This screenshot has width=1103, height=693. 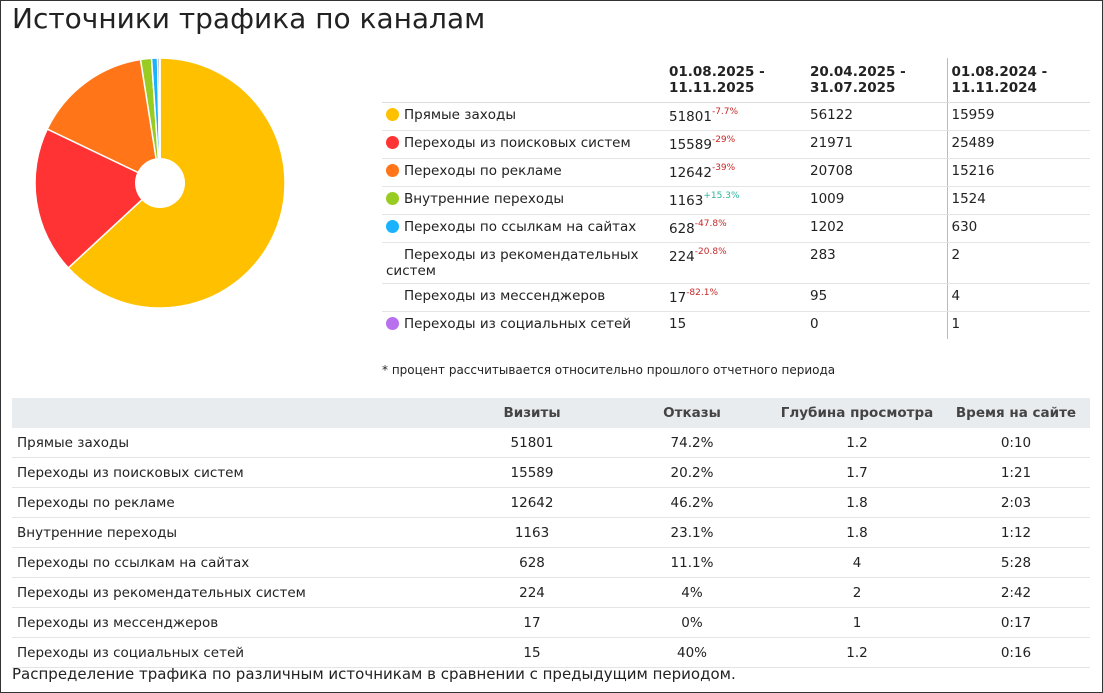 What do you see at coordinates (876, 172) in the screenshot?
I see `value-cell: 20708` at bounding box center [876, 172].